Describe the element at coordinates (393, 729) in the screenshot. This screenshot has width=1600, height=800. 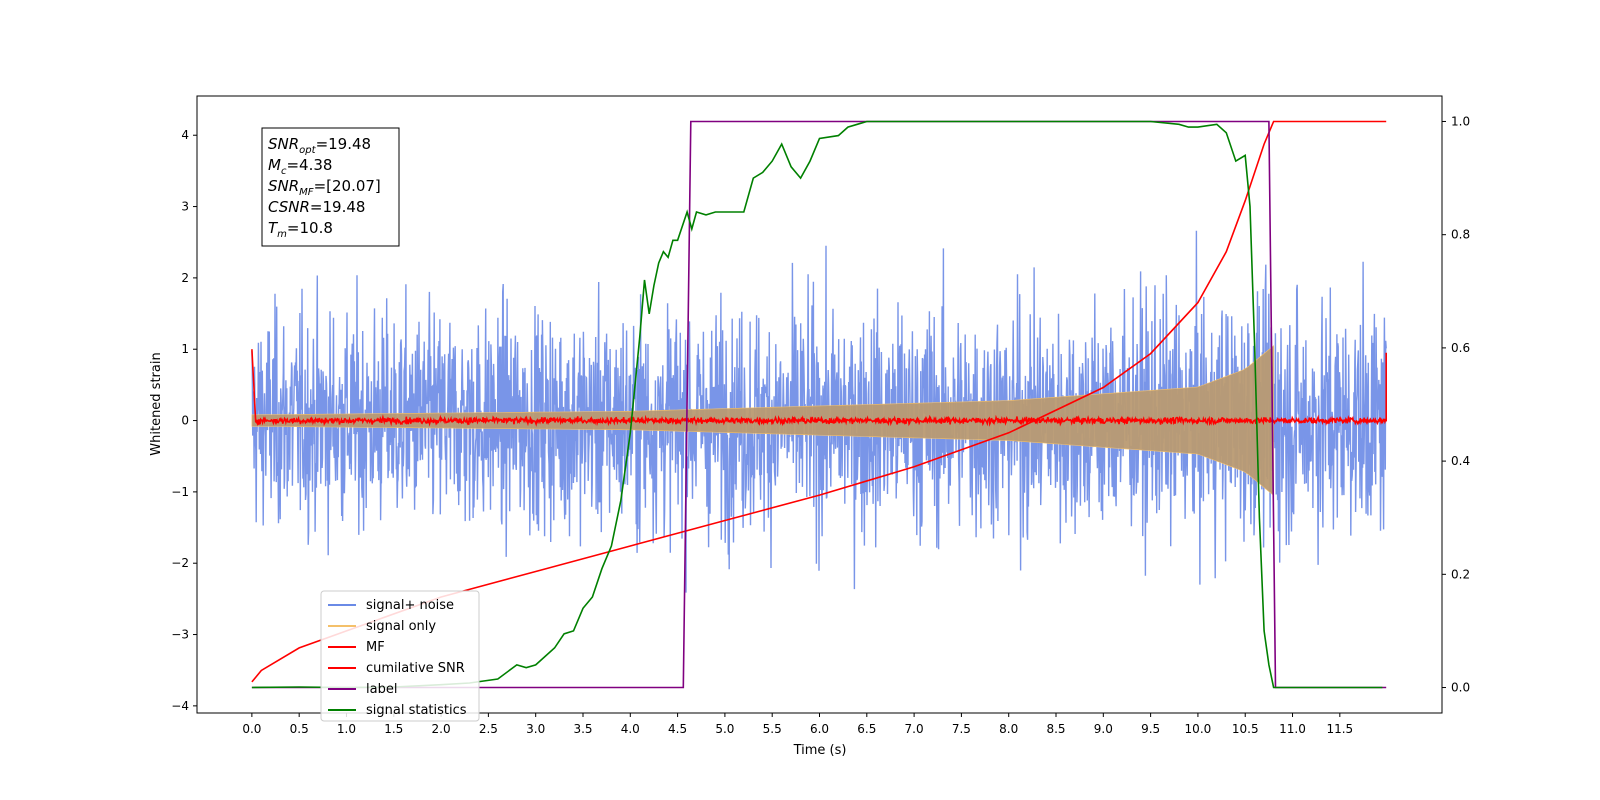
I see `x-tick-label: 1.5` at that location.